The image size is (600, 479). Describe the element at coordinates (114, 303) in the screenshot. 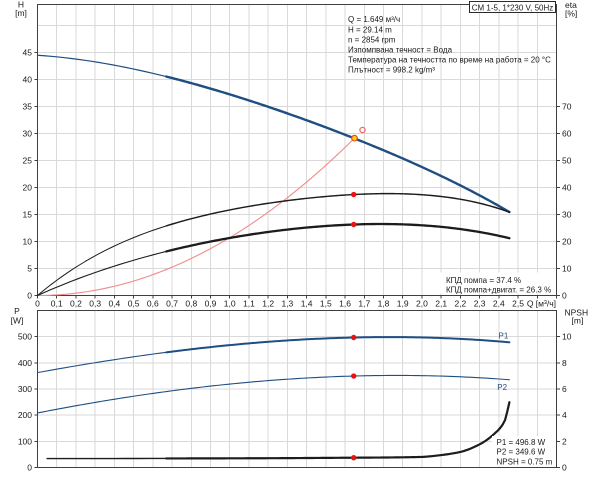

I see `svg-text: 0,4` at that location.